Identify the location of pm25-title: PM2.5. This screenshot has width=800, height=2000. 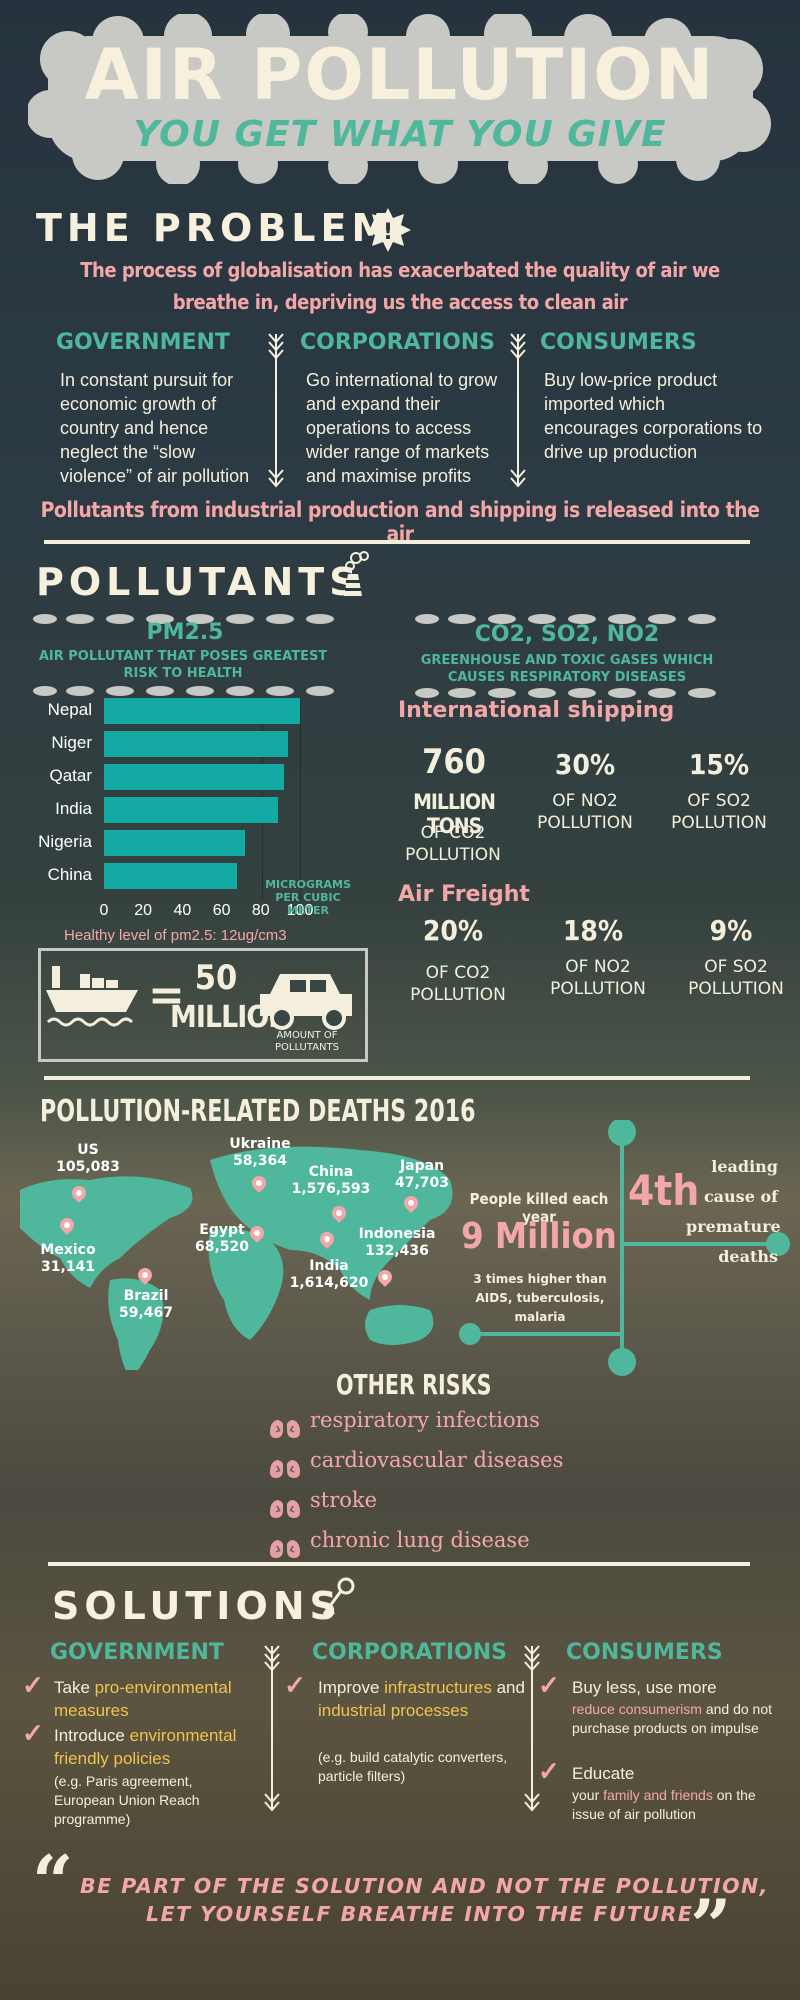
(185, 632).